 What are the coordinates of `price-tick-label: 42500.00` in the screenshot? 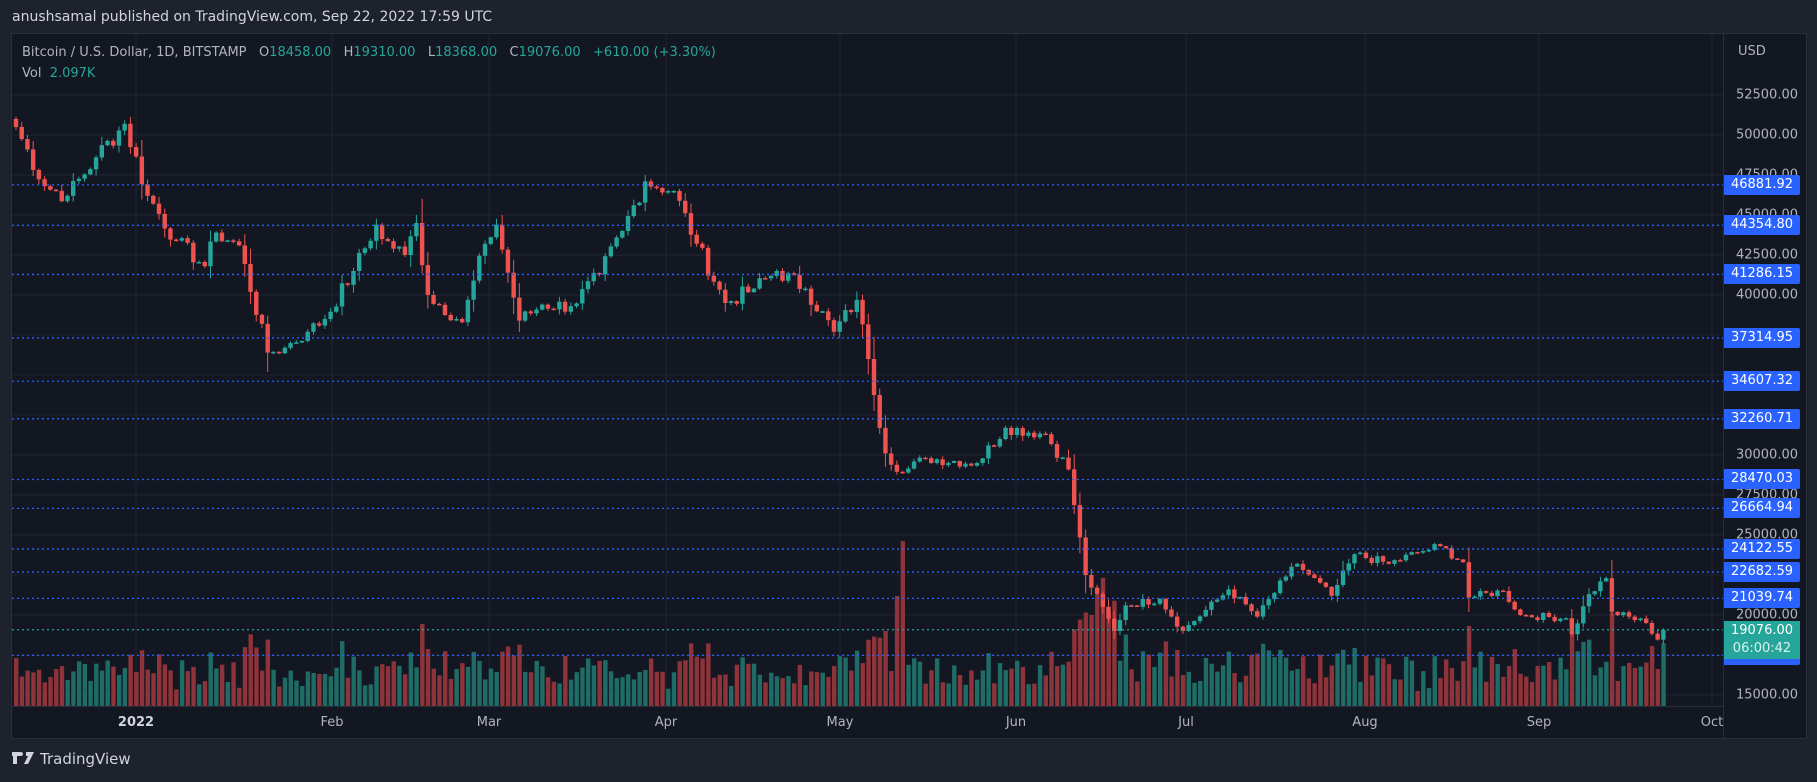 It's located at (1766, 255).